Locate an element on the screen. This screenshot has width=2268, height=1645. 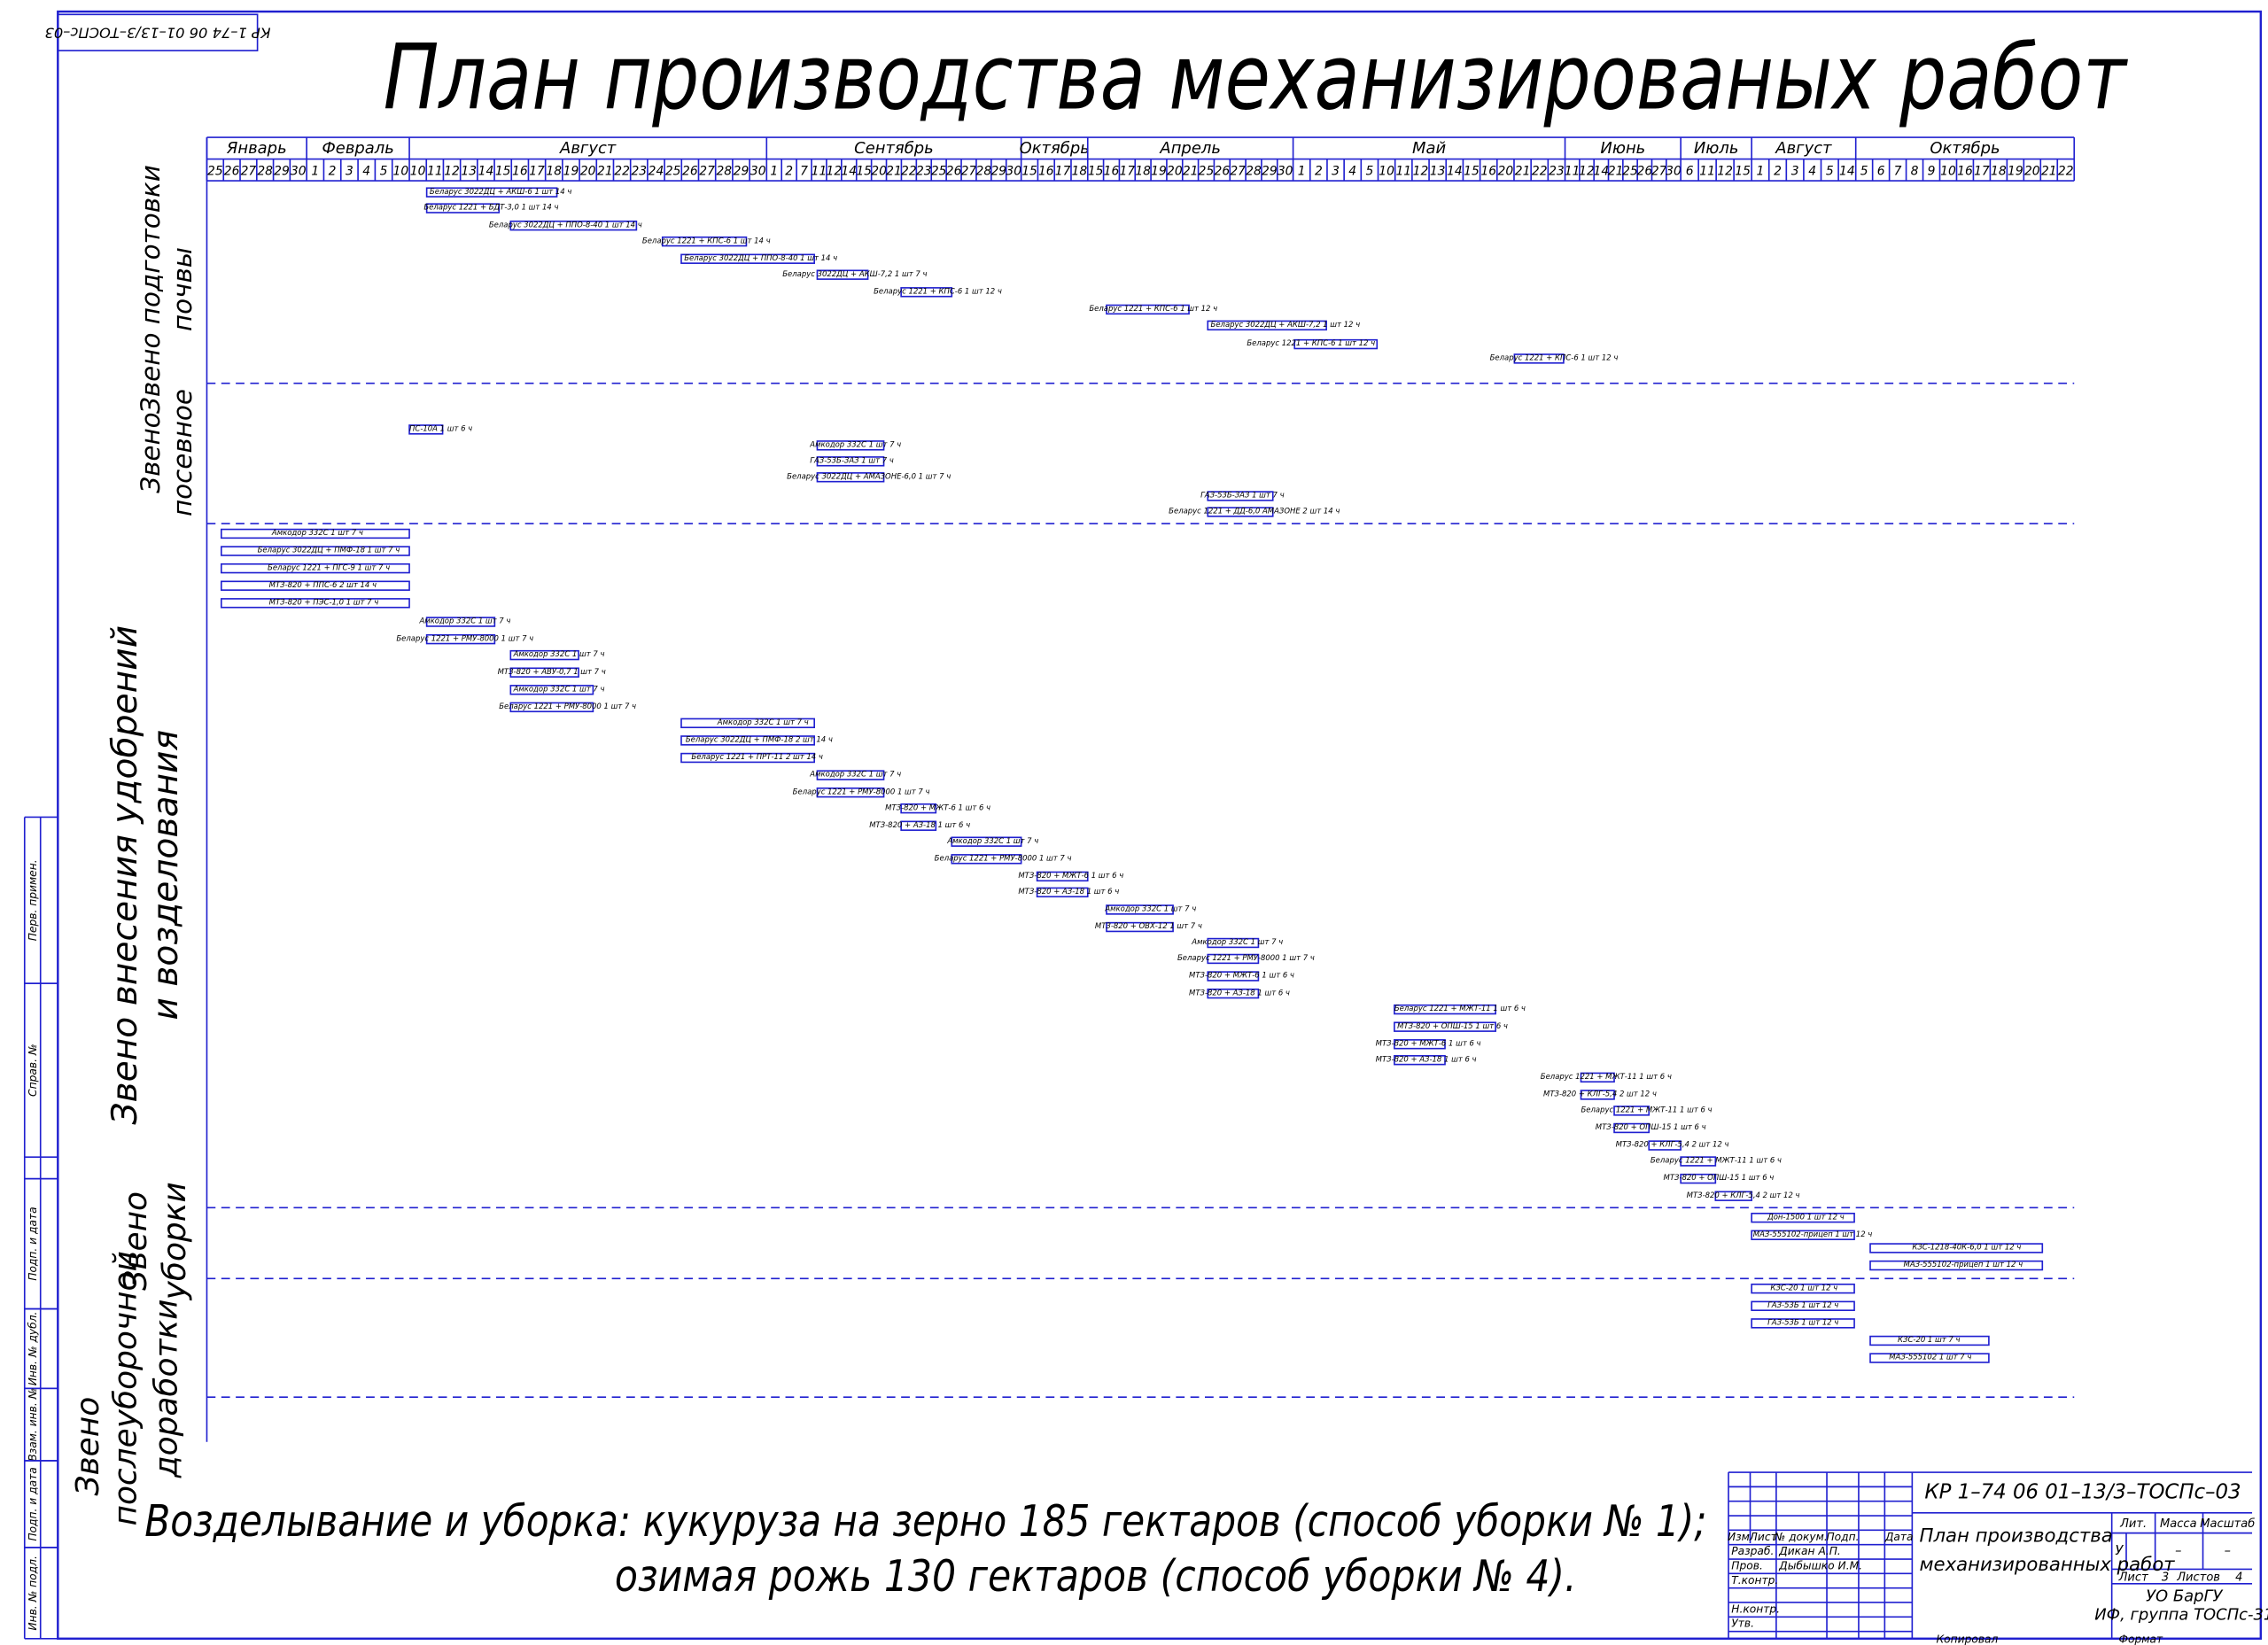
stamp-label: Инв. № подл. is located at coordinates (33, 1593).